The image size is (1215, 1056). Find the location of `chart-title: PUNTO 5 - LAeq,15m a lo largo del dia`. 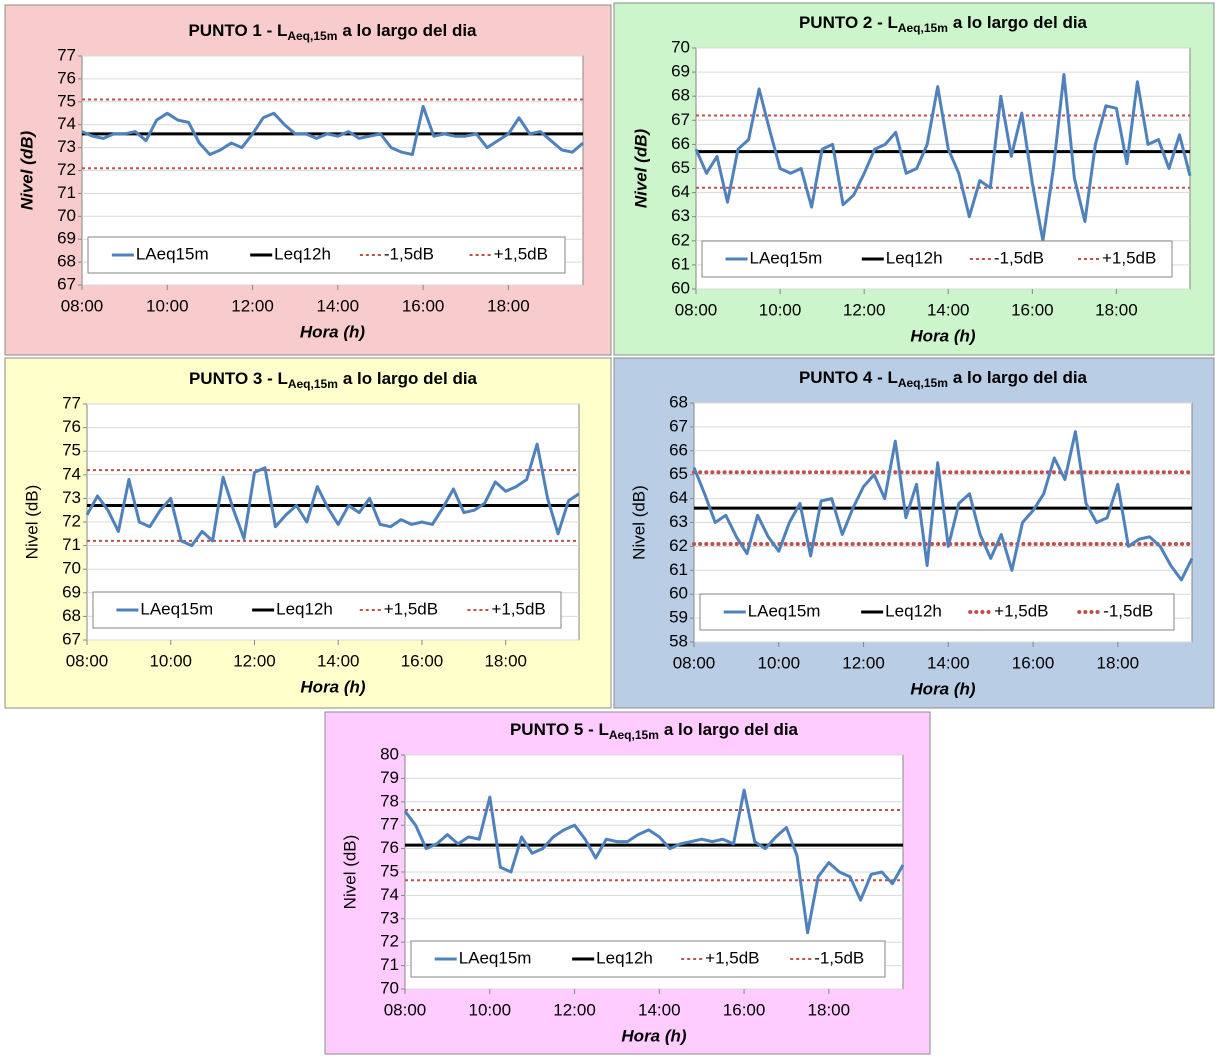

chart-title: PUNTO 5 - LAeq,15m a lo largo del dia is located at coordinates (654, 731).